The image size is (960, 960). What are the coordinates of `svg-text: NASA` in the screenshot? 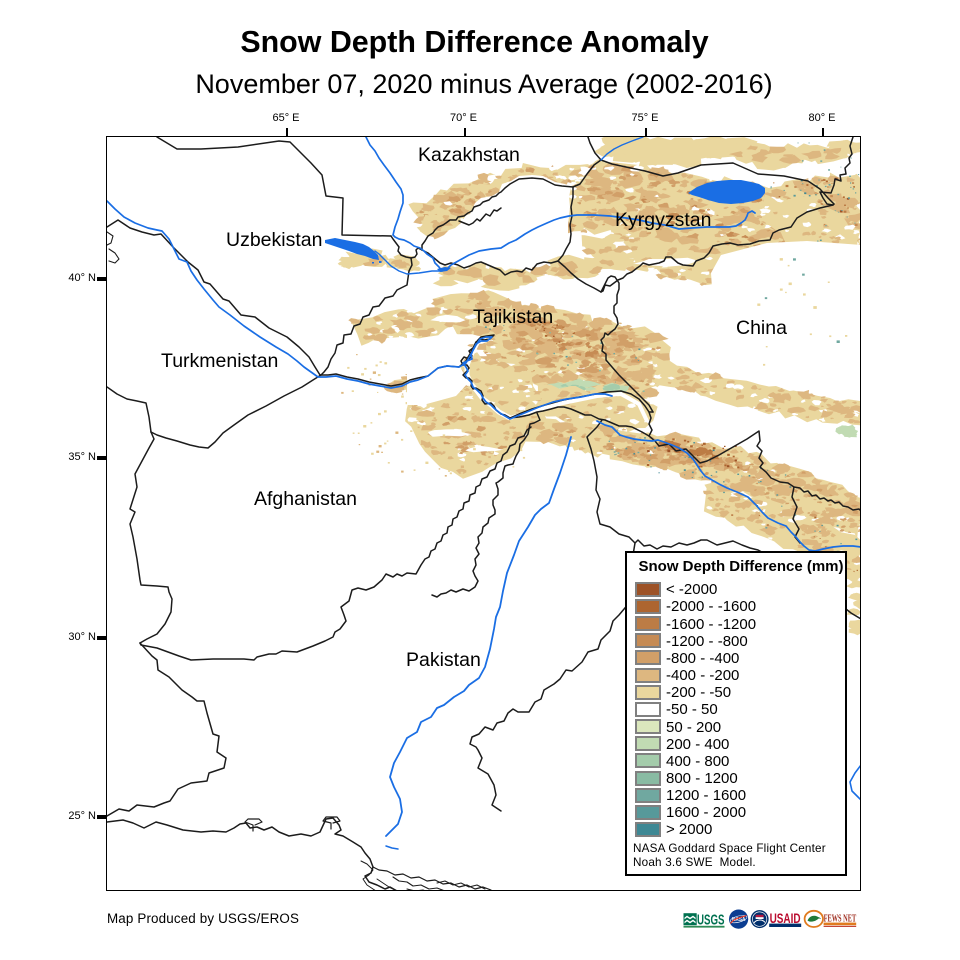 It's located at (739, 920).